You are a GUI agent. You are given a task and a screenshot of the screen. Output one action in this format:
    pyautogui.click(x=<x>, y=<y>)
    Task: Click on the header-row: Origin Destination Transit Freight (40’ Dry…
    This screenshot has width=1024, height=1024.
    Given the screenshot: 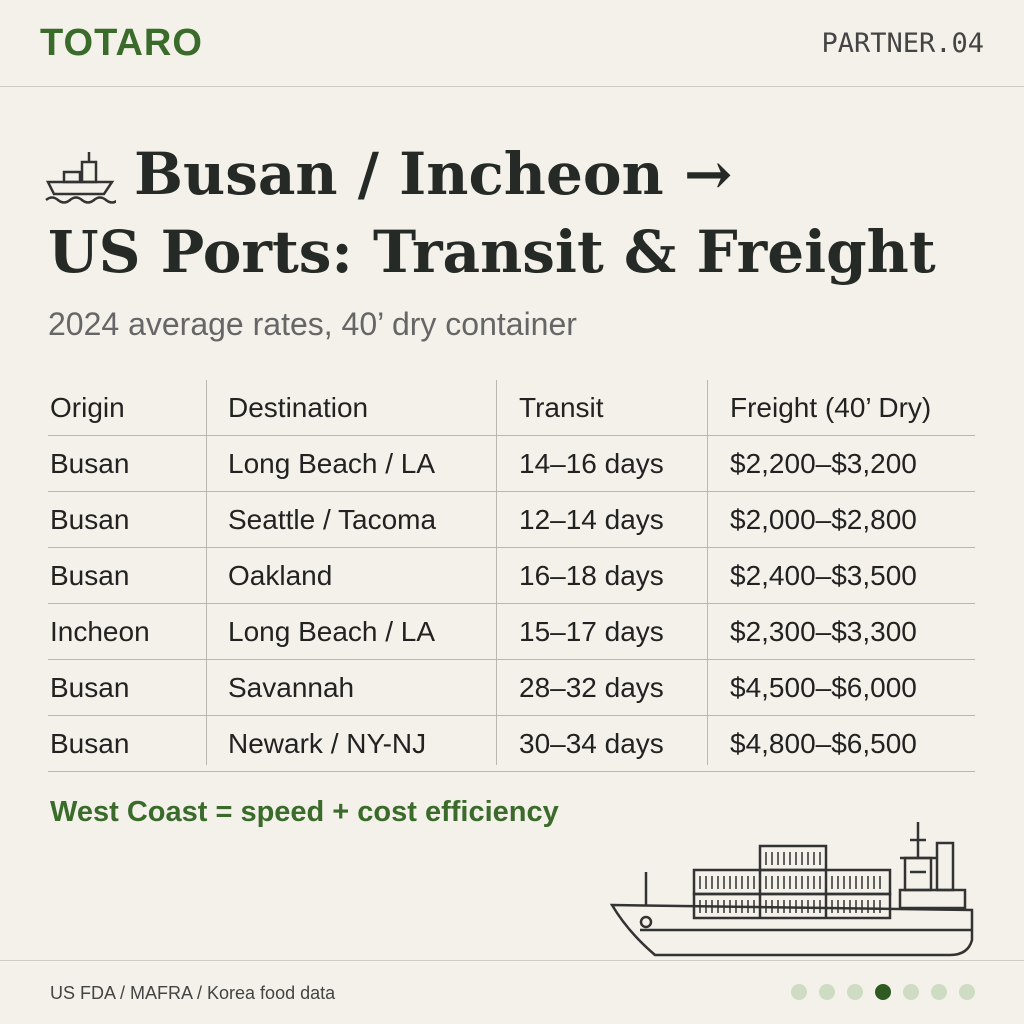 What is the action you would take?
    pyautogui.click(x=511, y=408)
    